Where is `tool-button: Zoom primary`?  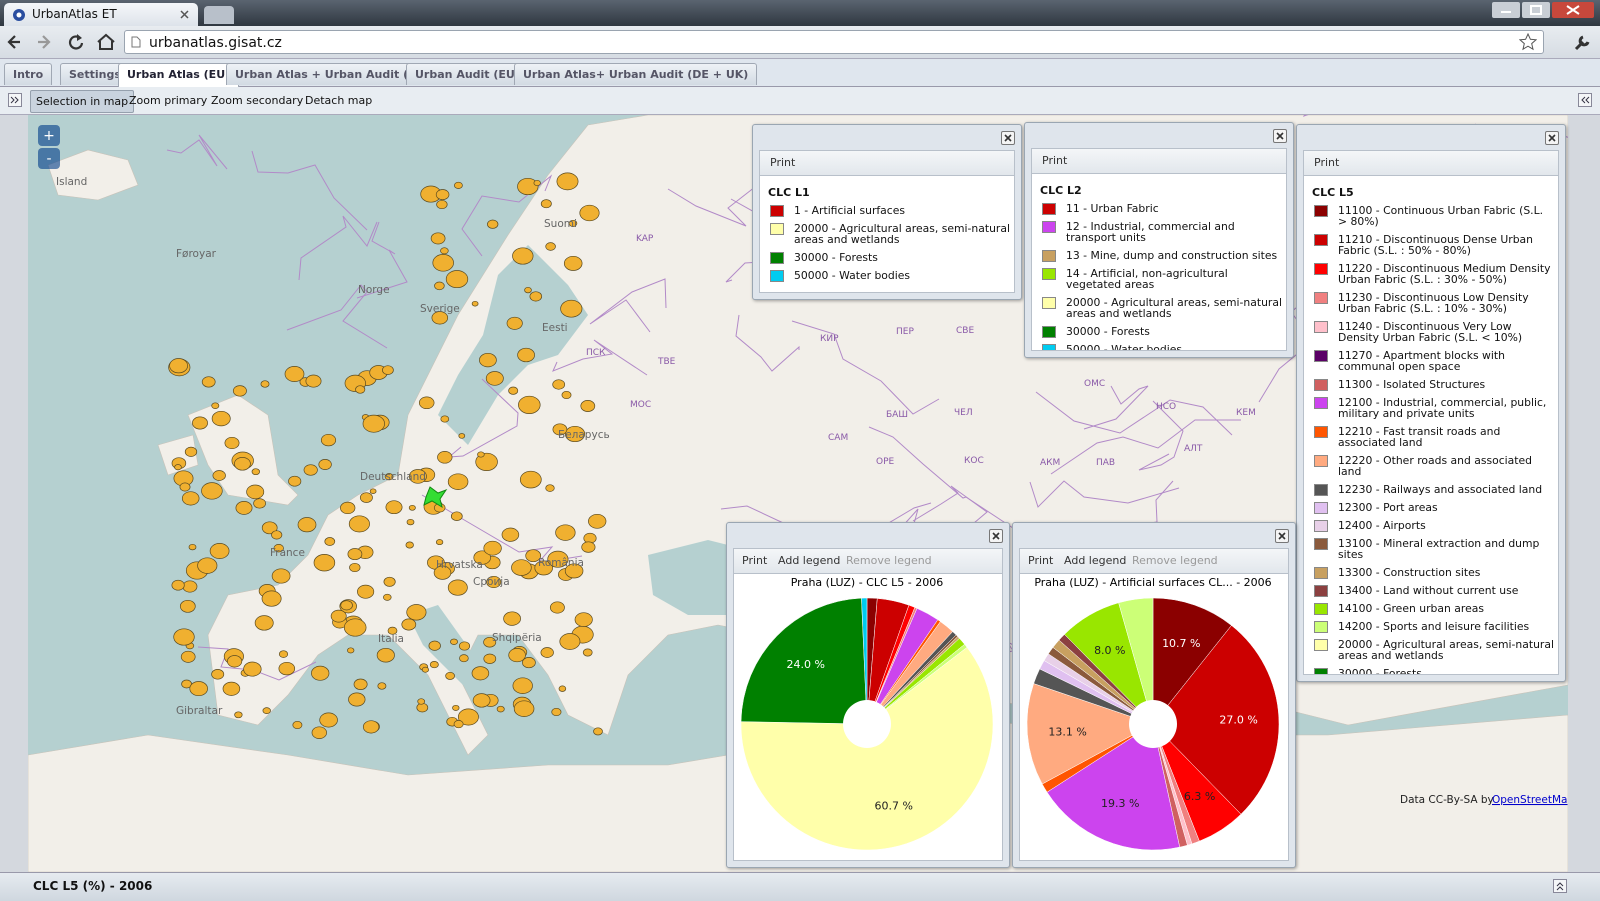
tool-button: Zoom primary is located at coordinates (168, 100).